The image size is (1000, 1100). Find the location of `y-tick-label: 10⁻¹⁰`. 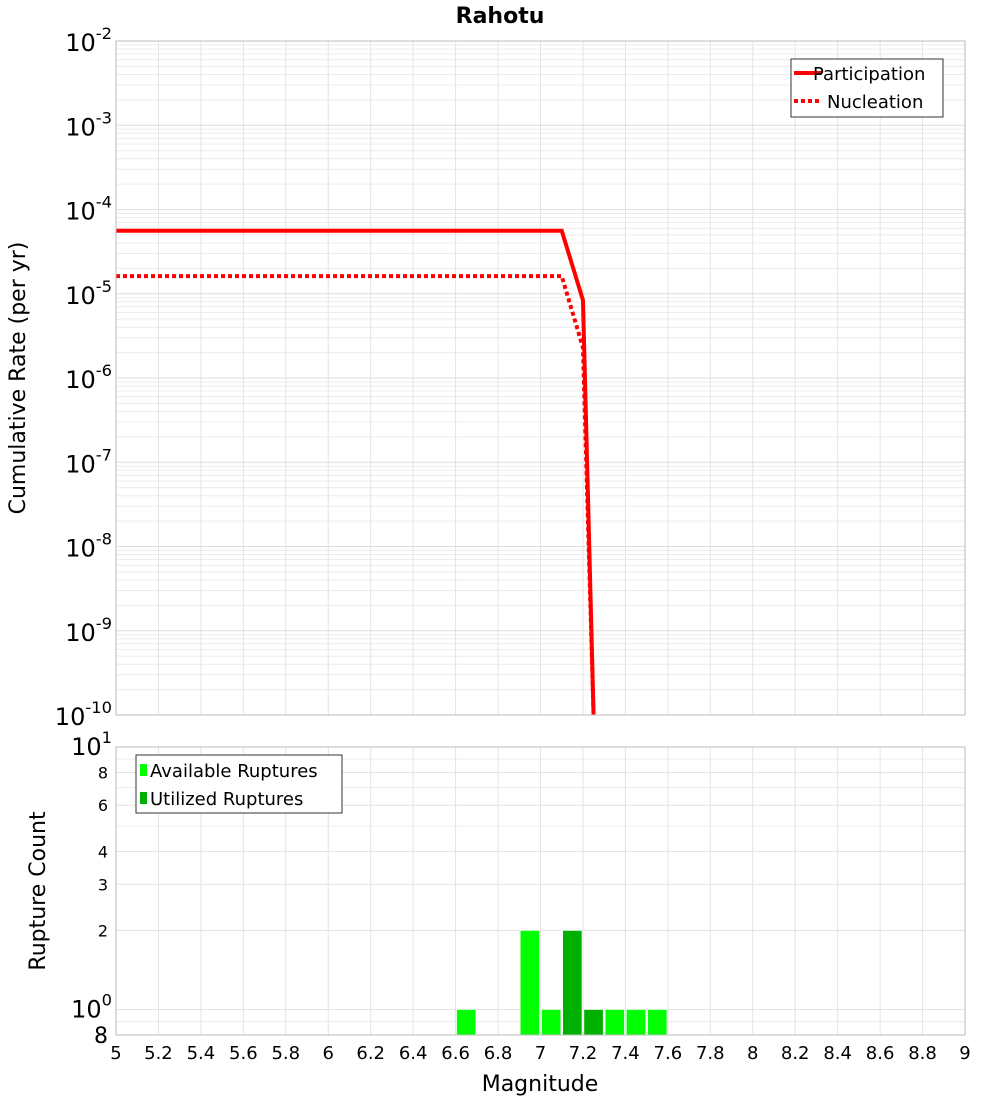

y-tick-label: 10⁻¹⁰ is located at coordinates (83, 714).